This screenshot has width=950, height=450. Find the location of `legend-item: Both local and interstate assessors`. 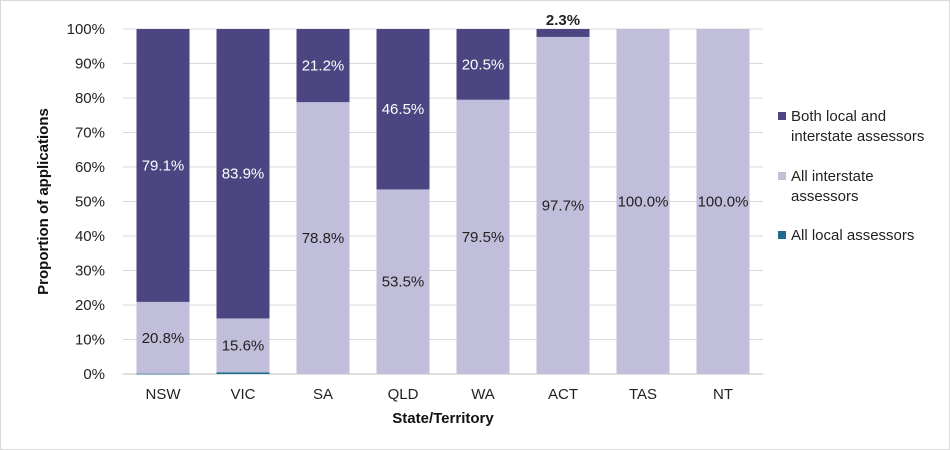

legend-item: Both local and interstate assessors is located at coordinates (851, 126).